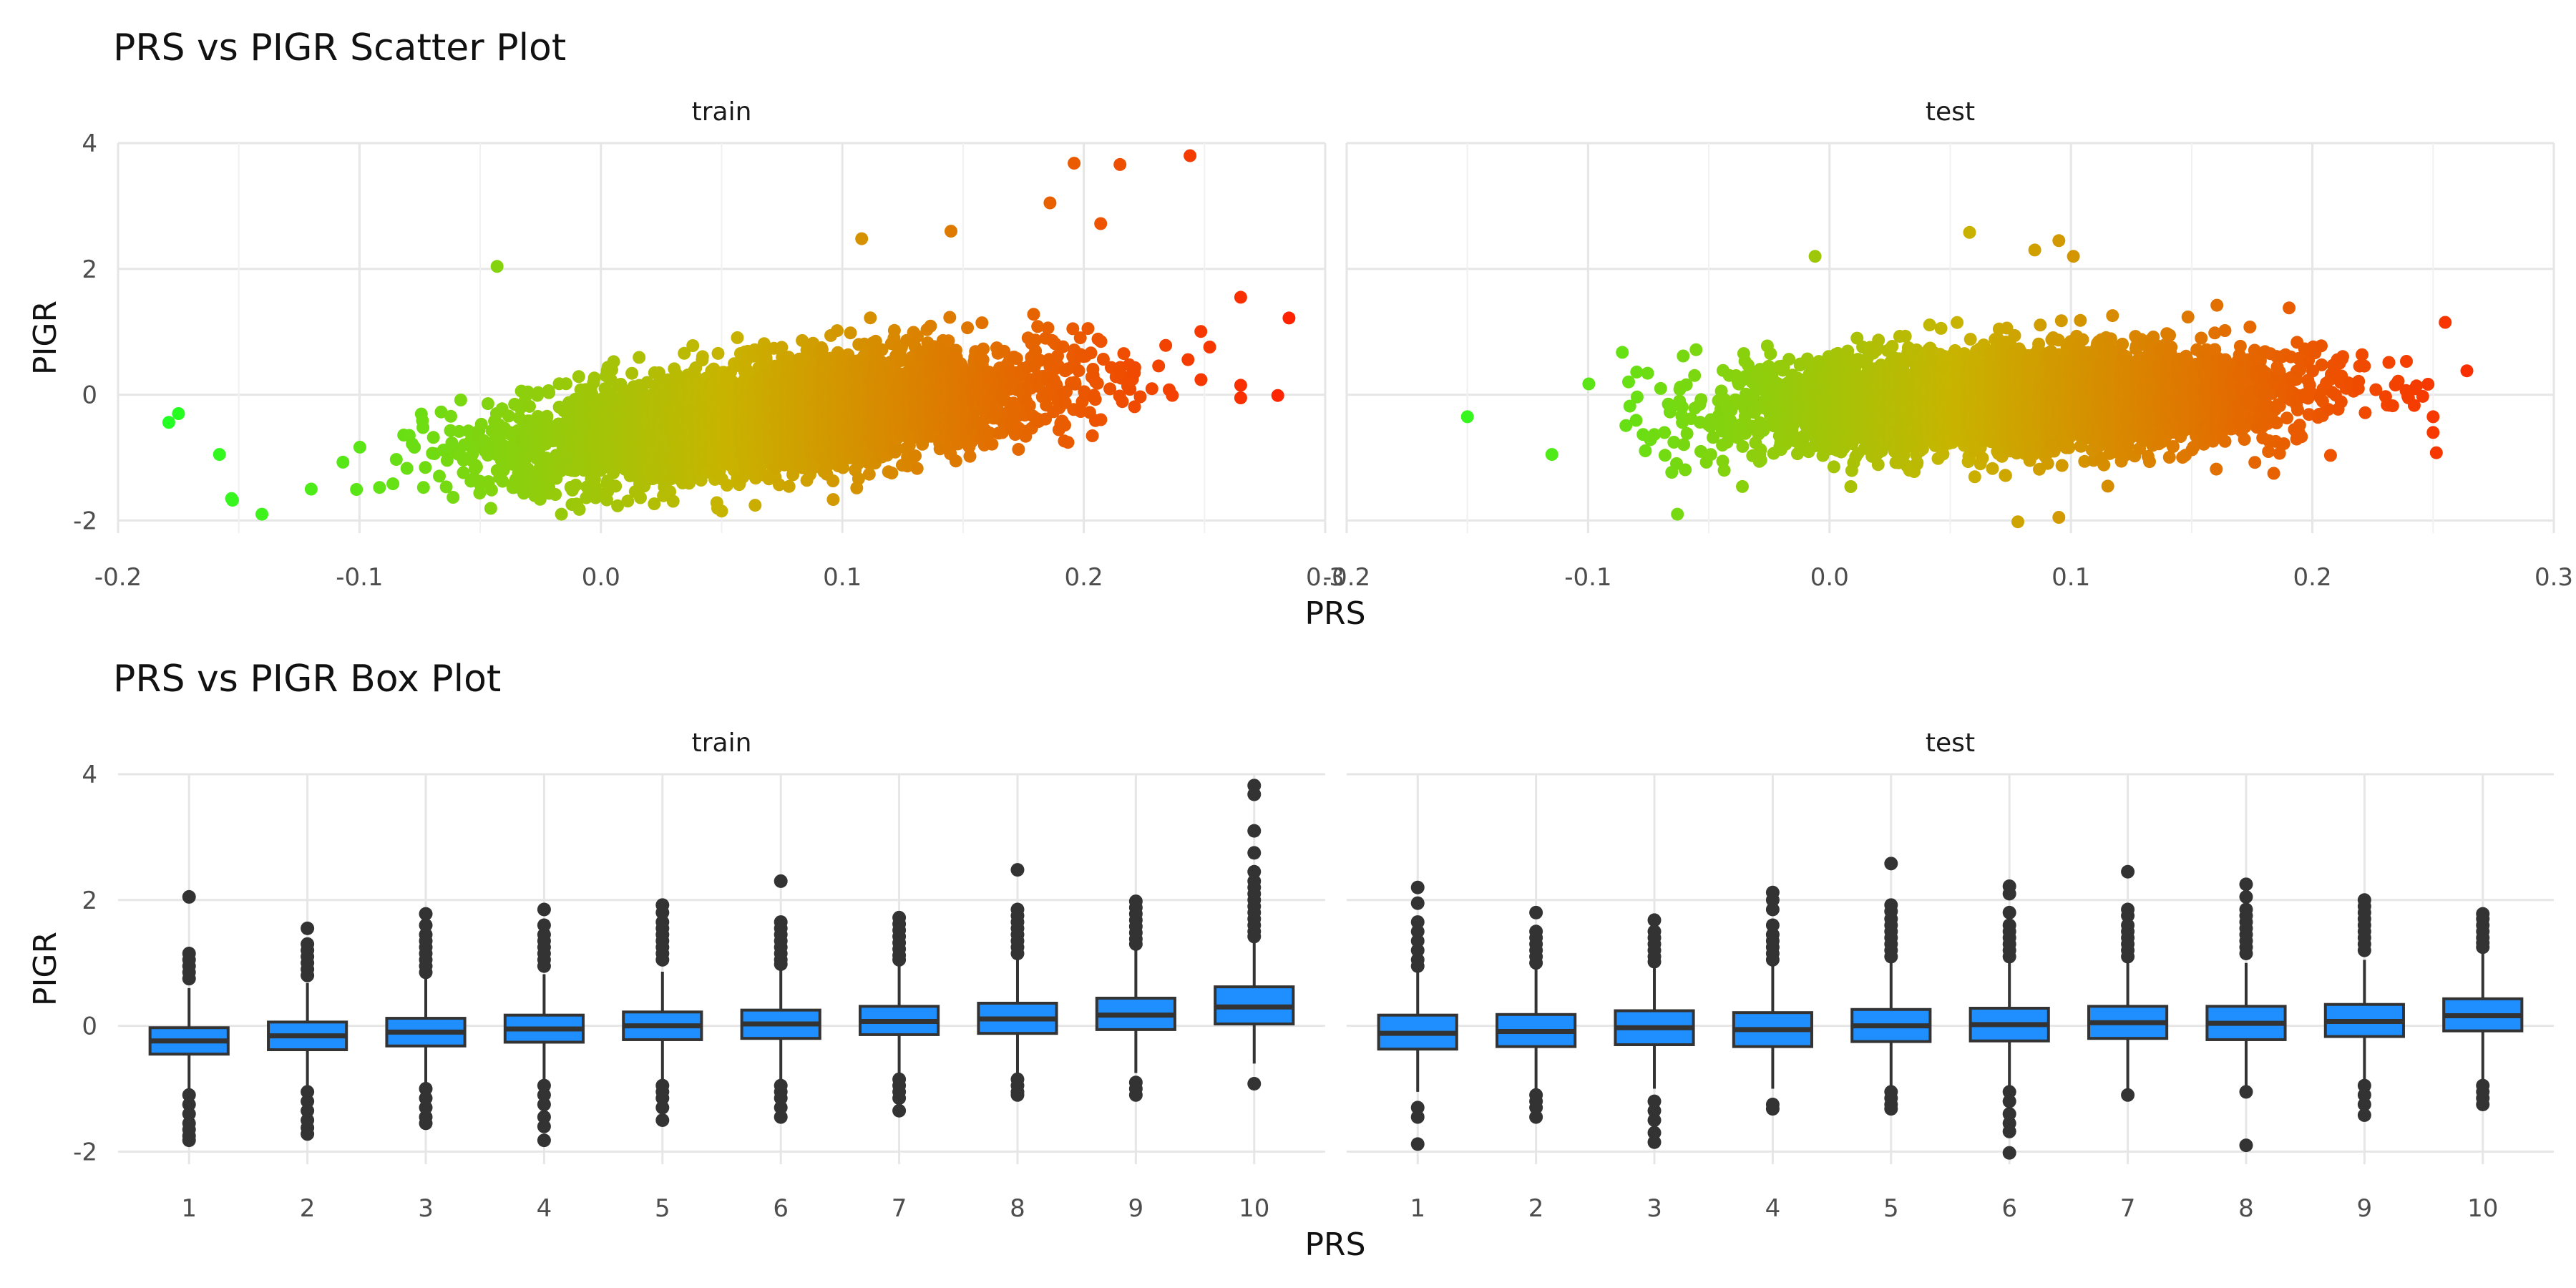  What do you see at coordinates (722, 112) in the screenshot?
I see `strip-label-train: train` at bounding box center [722, 112].